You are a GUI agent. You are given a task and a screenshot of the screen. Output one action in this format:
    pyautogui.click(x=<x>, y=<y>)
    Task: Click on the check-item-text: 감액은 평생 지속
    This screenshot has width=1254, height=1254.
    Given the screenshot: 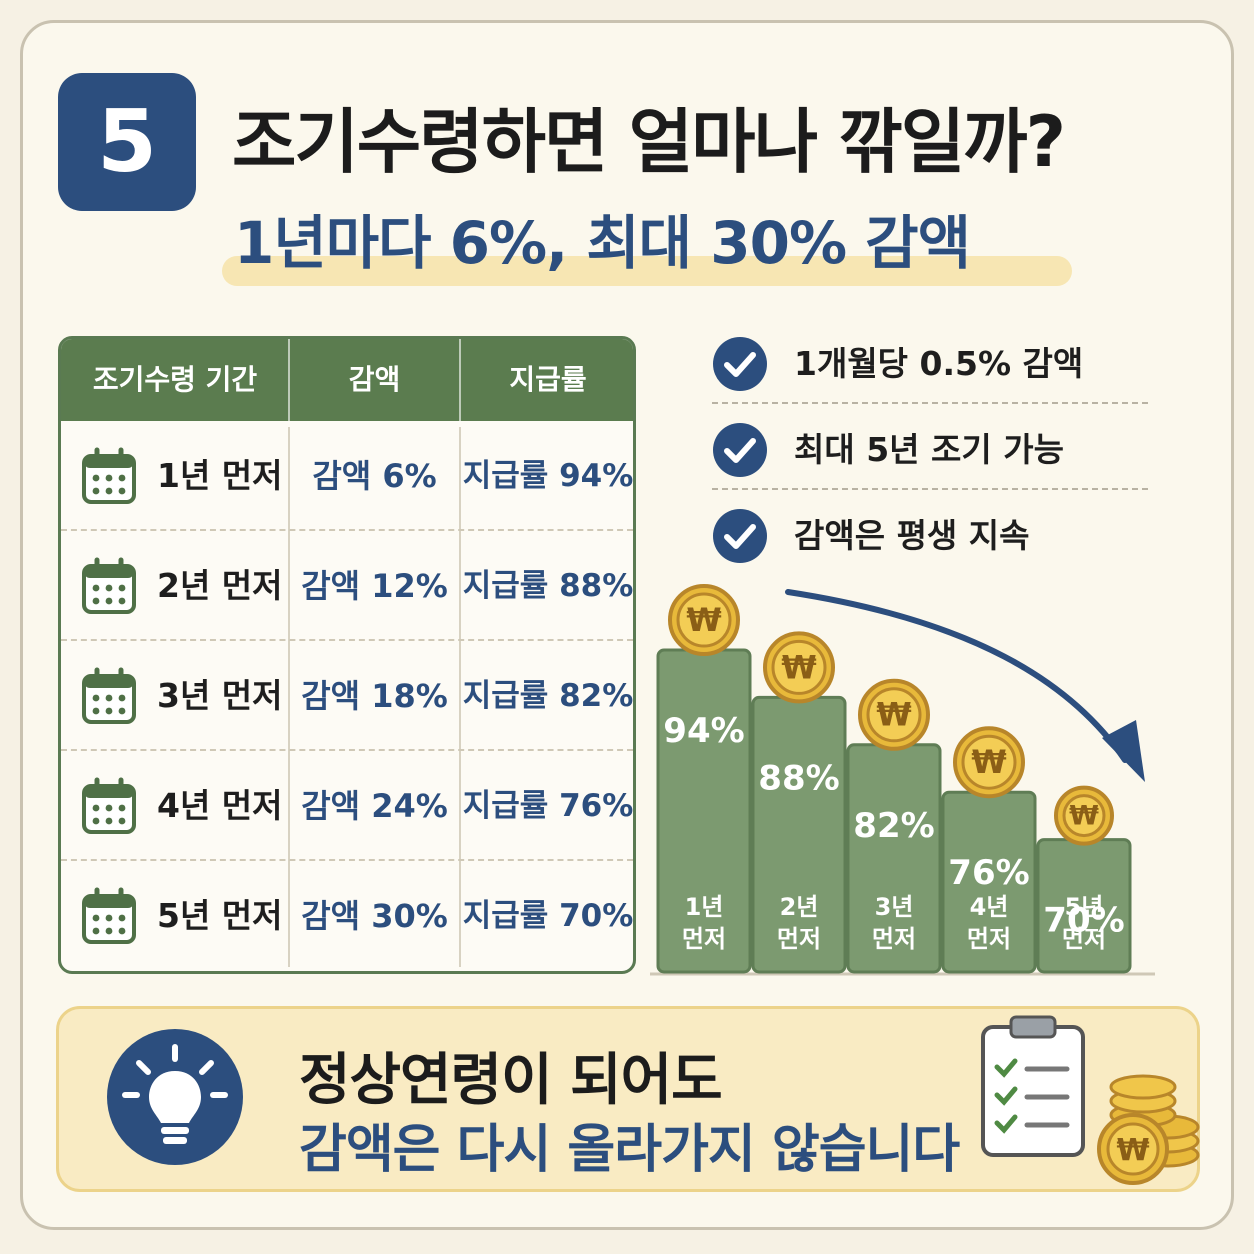 What is the action you would take?
    pyautogui.click(x=912, y=535)
    